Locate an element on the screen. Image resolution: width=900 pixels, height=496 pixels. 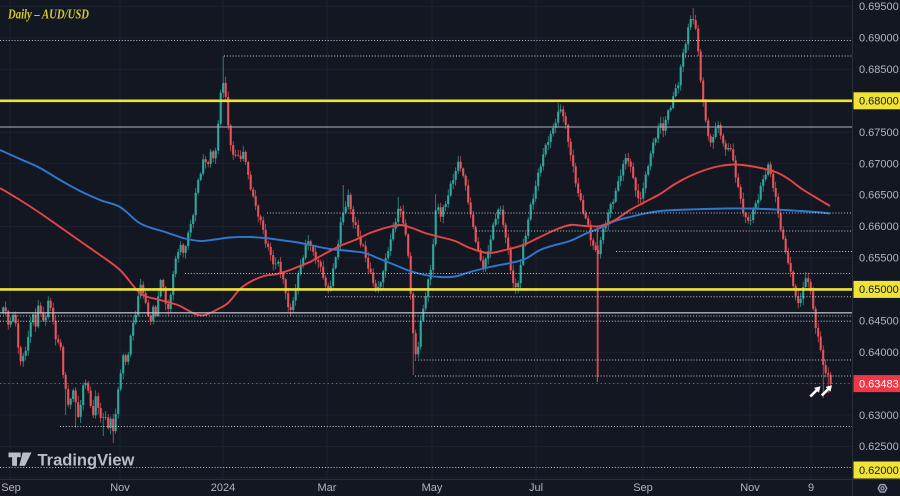
svg-text: Mar is located at coordinates (327, 488).